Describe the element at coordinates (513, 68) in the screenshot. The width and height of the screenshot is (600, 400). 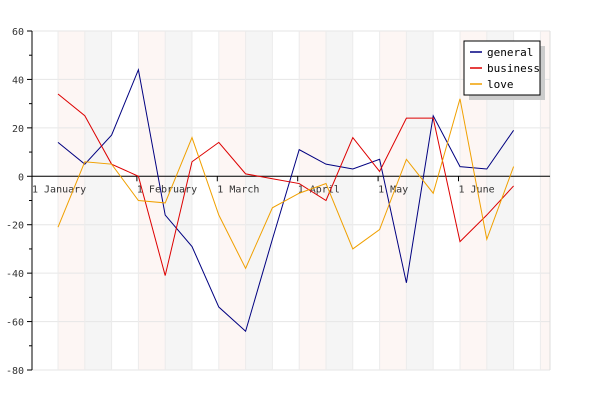
I see `legend-label-business: business` at that location.